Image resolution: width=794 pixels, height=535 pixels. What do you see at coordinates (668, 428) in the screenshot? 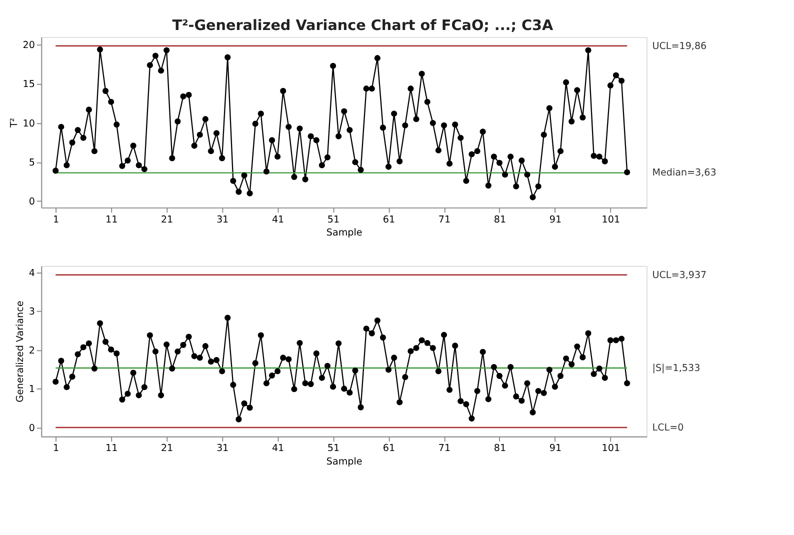
I see `ref-line-label: LCL=0` at bounding box center [668, 428].